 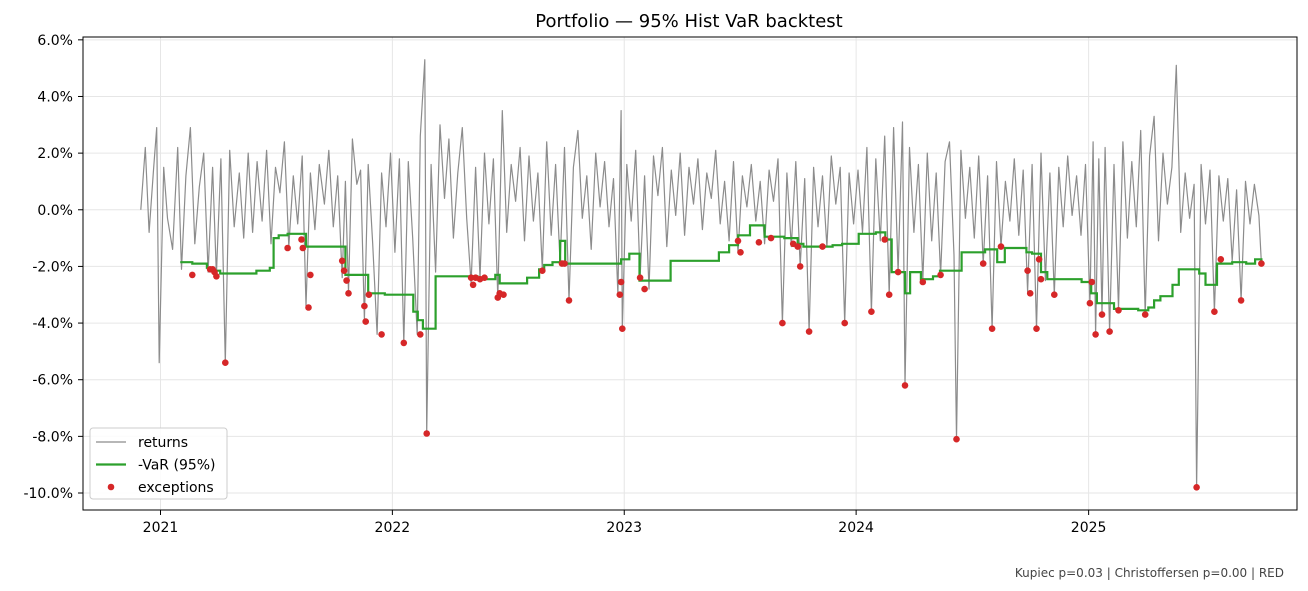 What do you see at coordinates (55, 97) in the screenshot?
I see `y-tick-label: 4.0%` at bounding box center [55, 97].